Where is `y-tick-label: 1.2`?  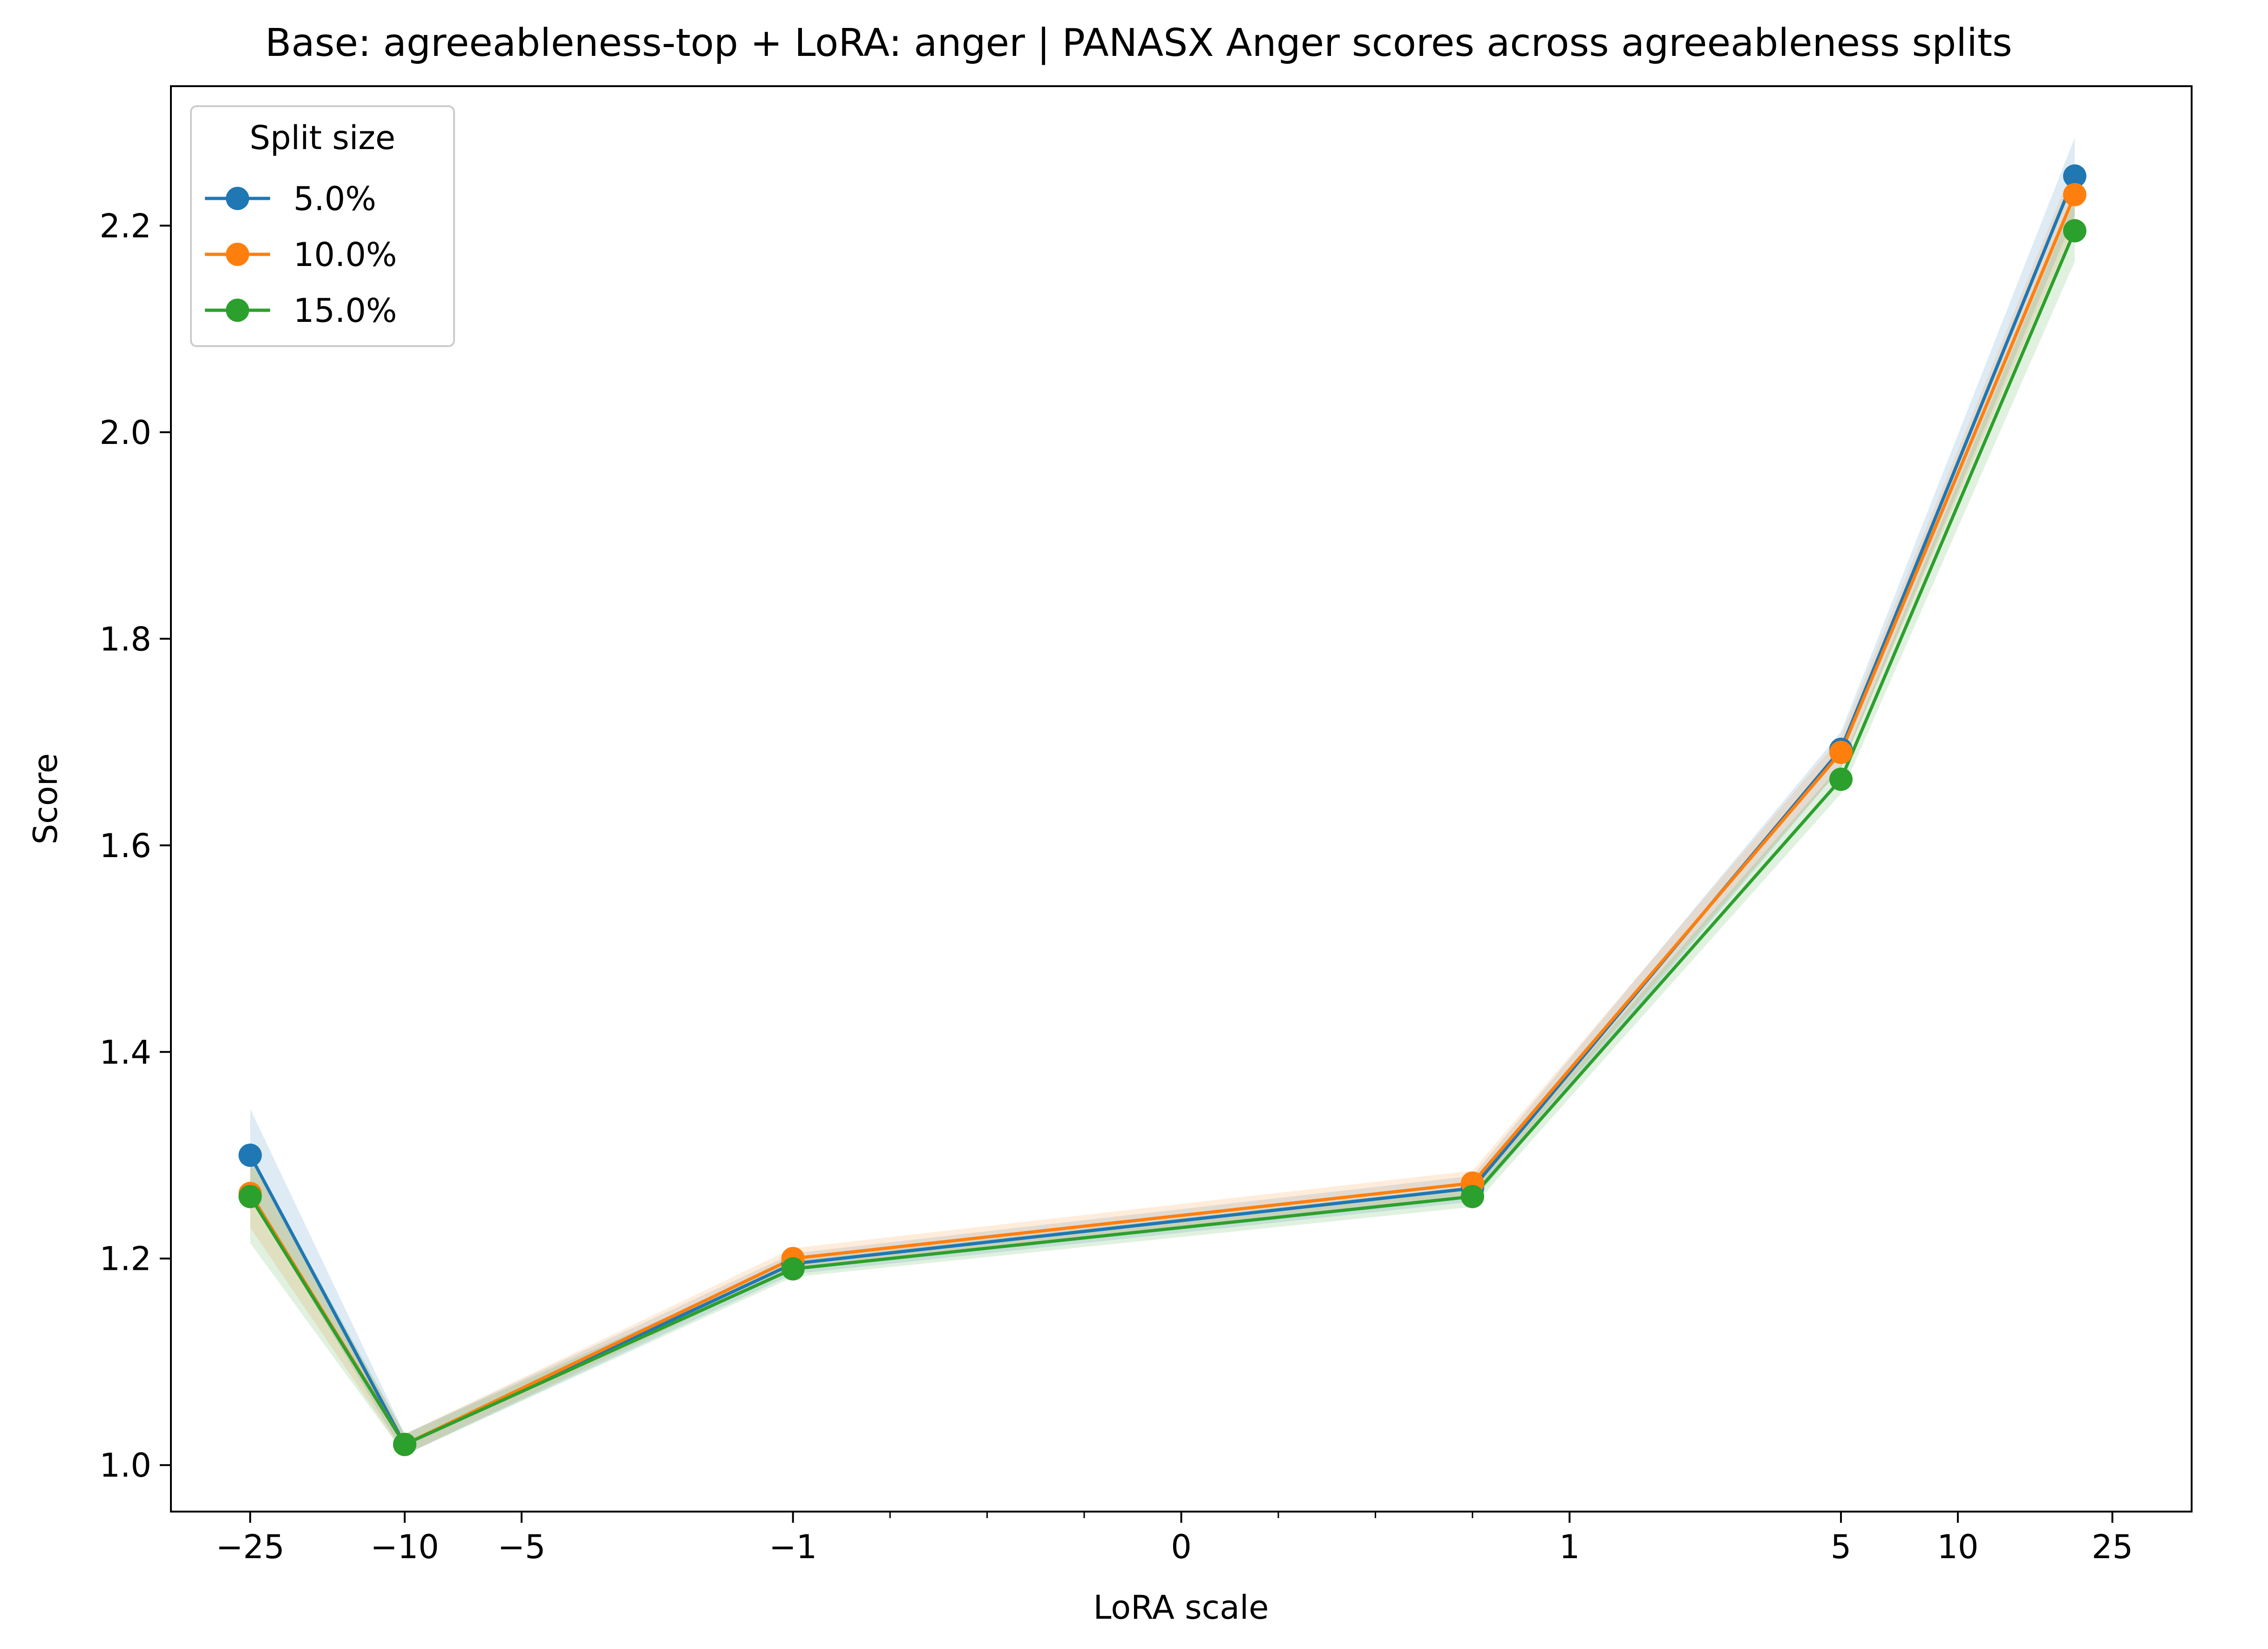
y-tick-label: 1.2 is located at coordinates (125, 1259).